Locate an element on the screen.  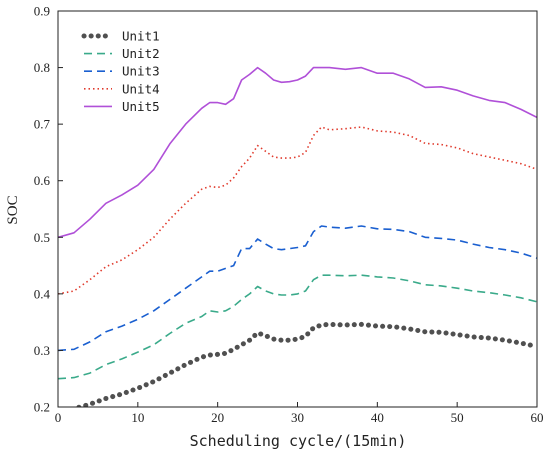
legend-label: Unit1 is located at coordinates (141, 36).